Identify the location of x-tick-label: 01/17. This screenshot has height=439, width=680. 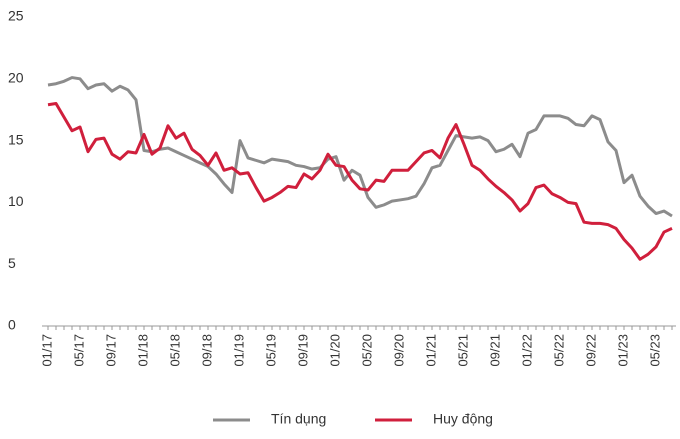
(46, 350).